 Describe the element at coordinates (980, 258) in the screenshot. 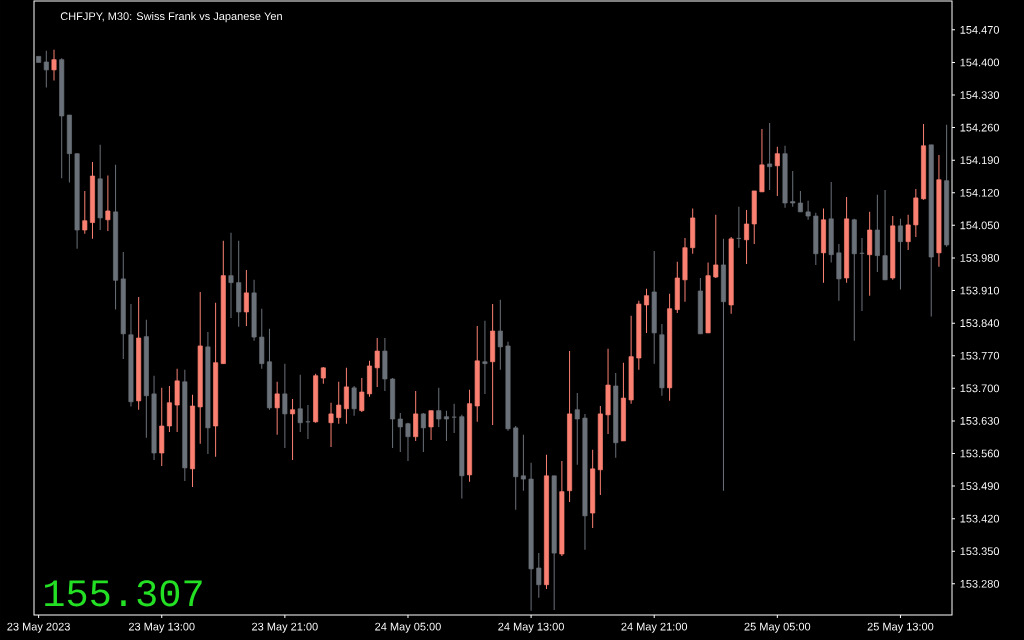

I see `y-tick-label: 153.980` at that location.